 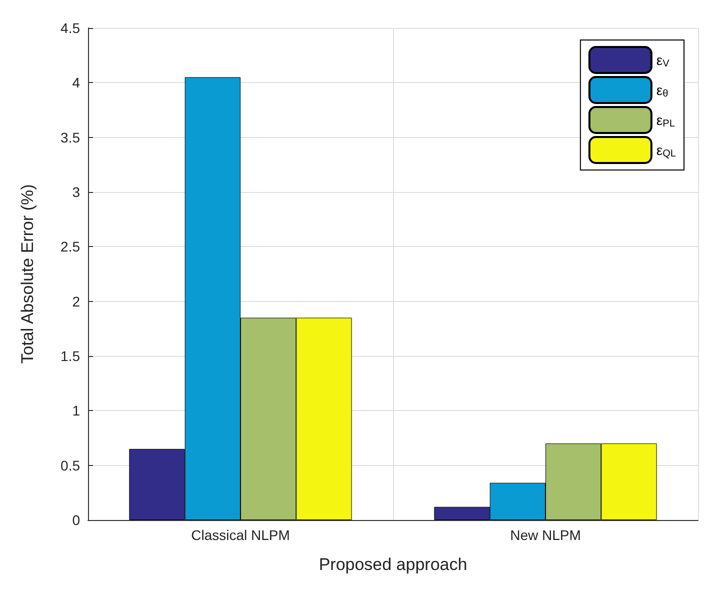 What do you see at coordinates (76, 82) in the screenshot?
I see `y-tick-label: 4` at bounding box center [76, 82].